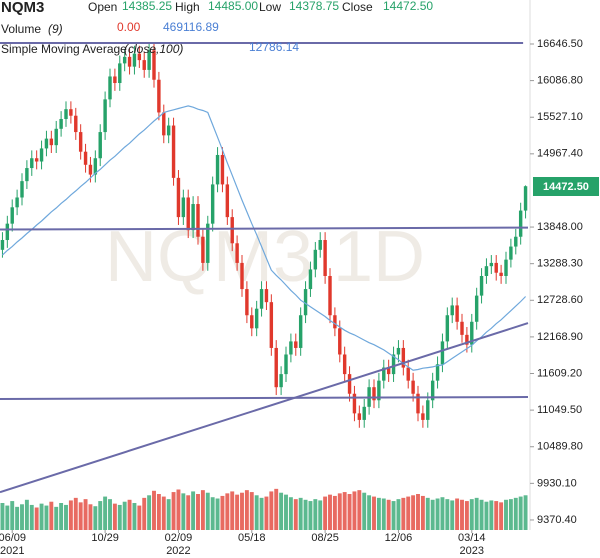 This screenshot has height=558, width=600. What do you see at coordinates (233, 6) in the screenshot?
I see `high-value: 14485.00` at bounding box center [233, 6].